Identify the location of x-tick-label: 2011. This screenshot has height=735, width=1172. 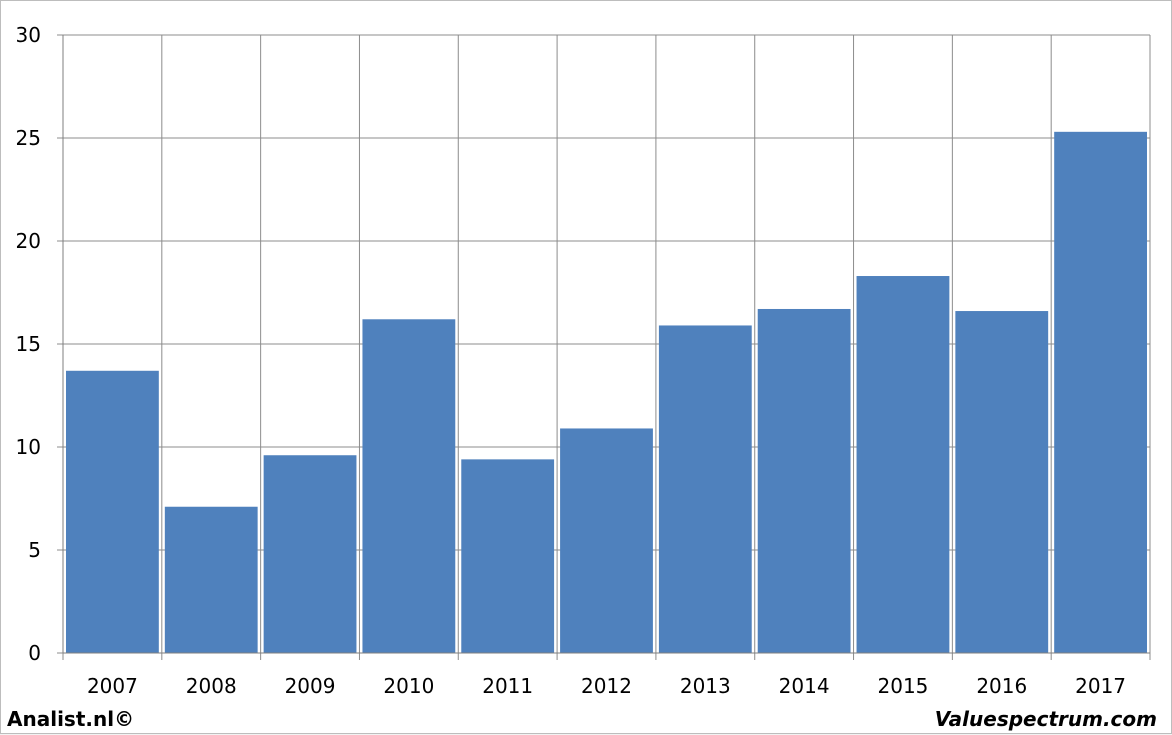
(507, 686).